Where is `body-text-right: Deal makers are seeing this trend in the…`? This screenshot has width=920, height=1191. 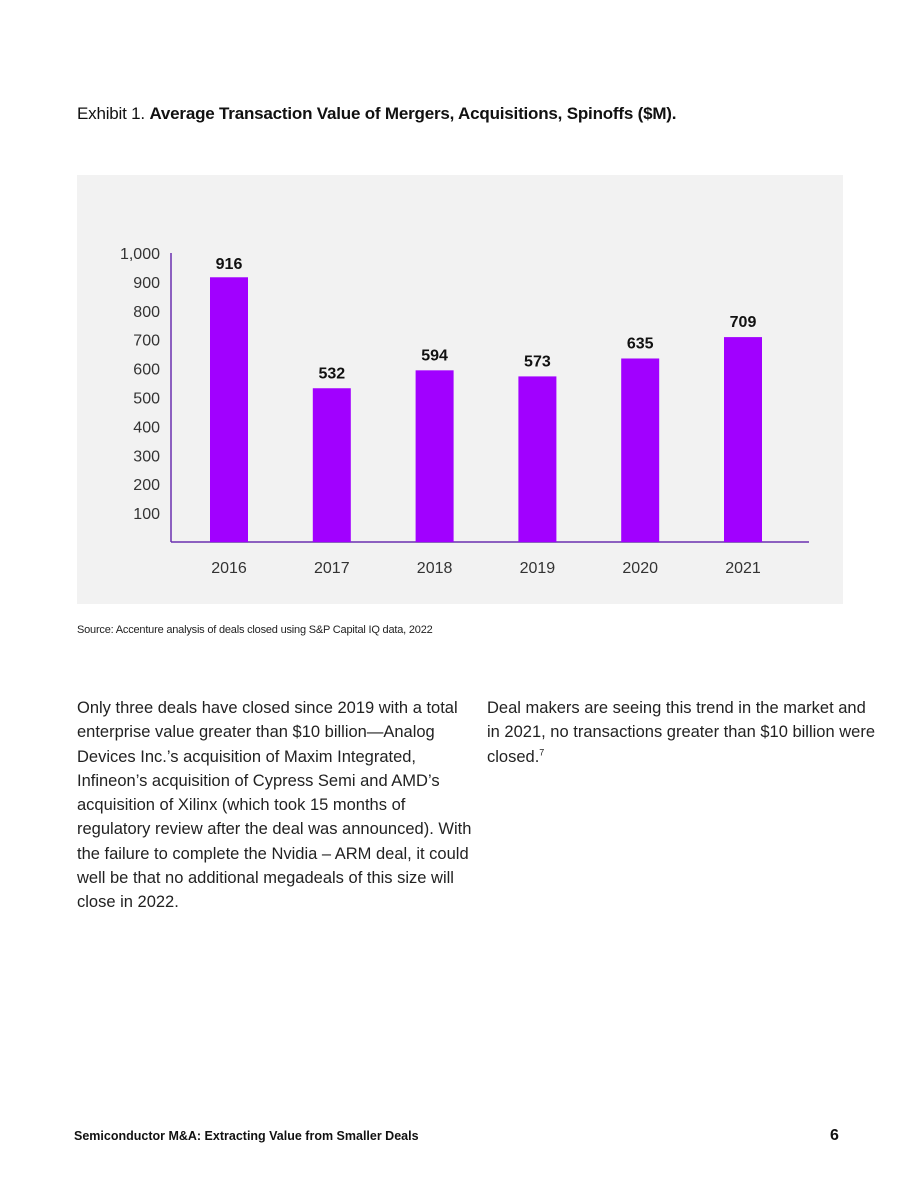 body-text-right: Deal makers are seeing this trend in the… is located at coordinates (682, 732).